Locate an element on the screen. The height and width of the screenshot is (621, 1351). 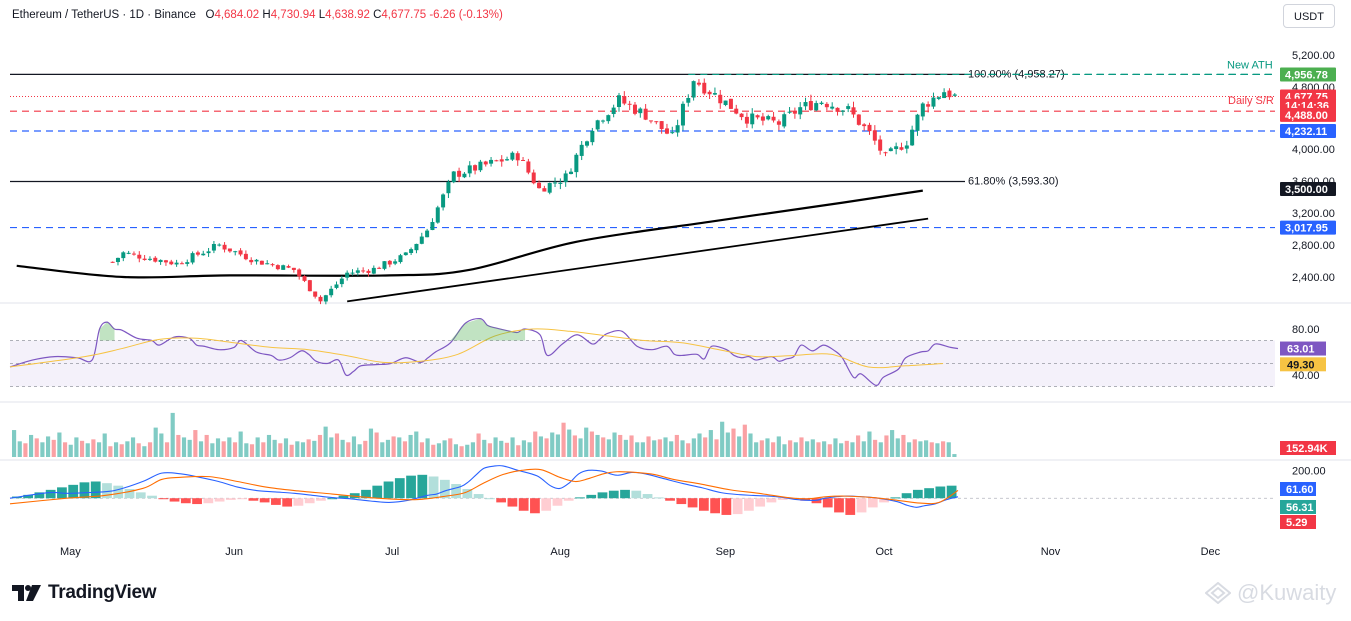
ohlc-close-label: C is located at coordinates (377, 15).